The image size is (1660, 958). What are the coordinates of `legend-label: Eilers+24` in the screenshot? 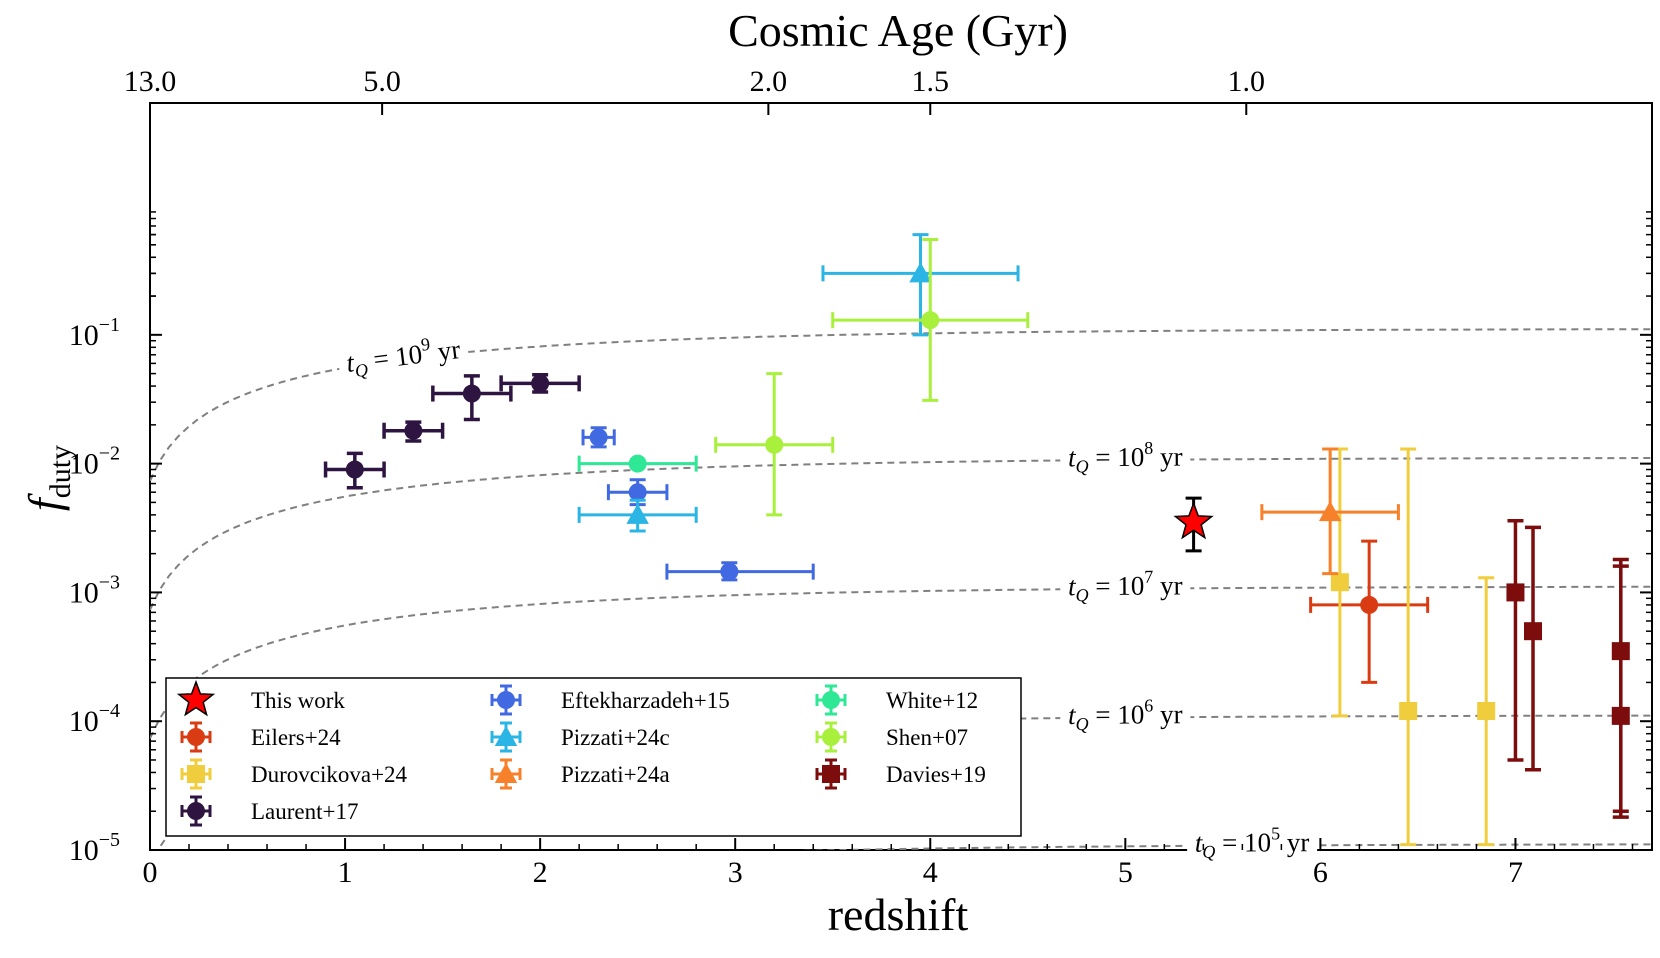 It's located at (296, 737).